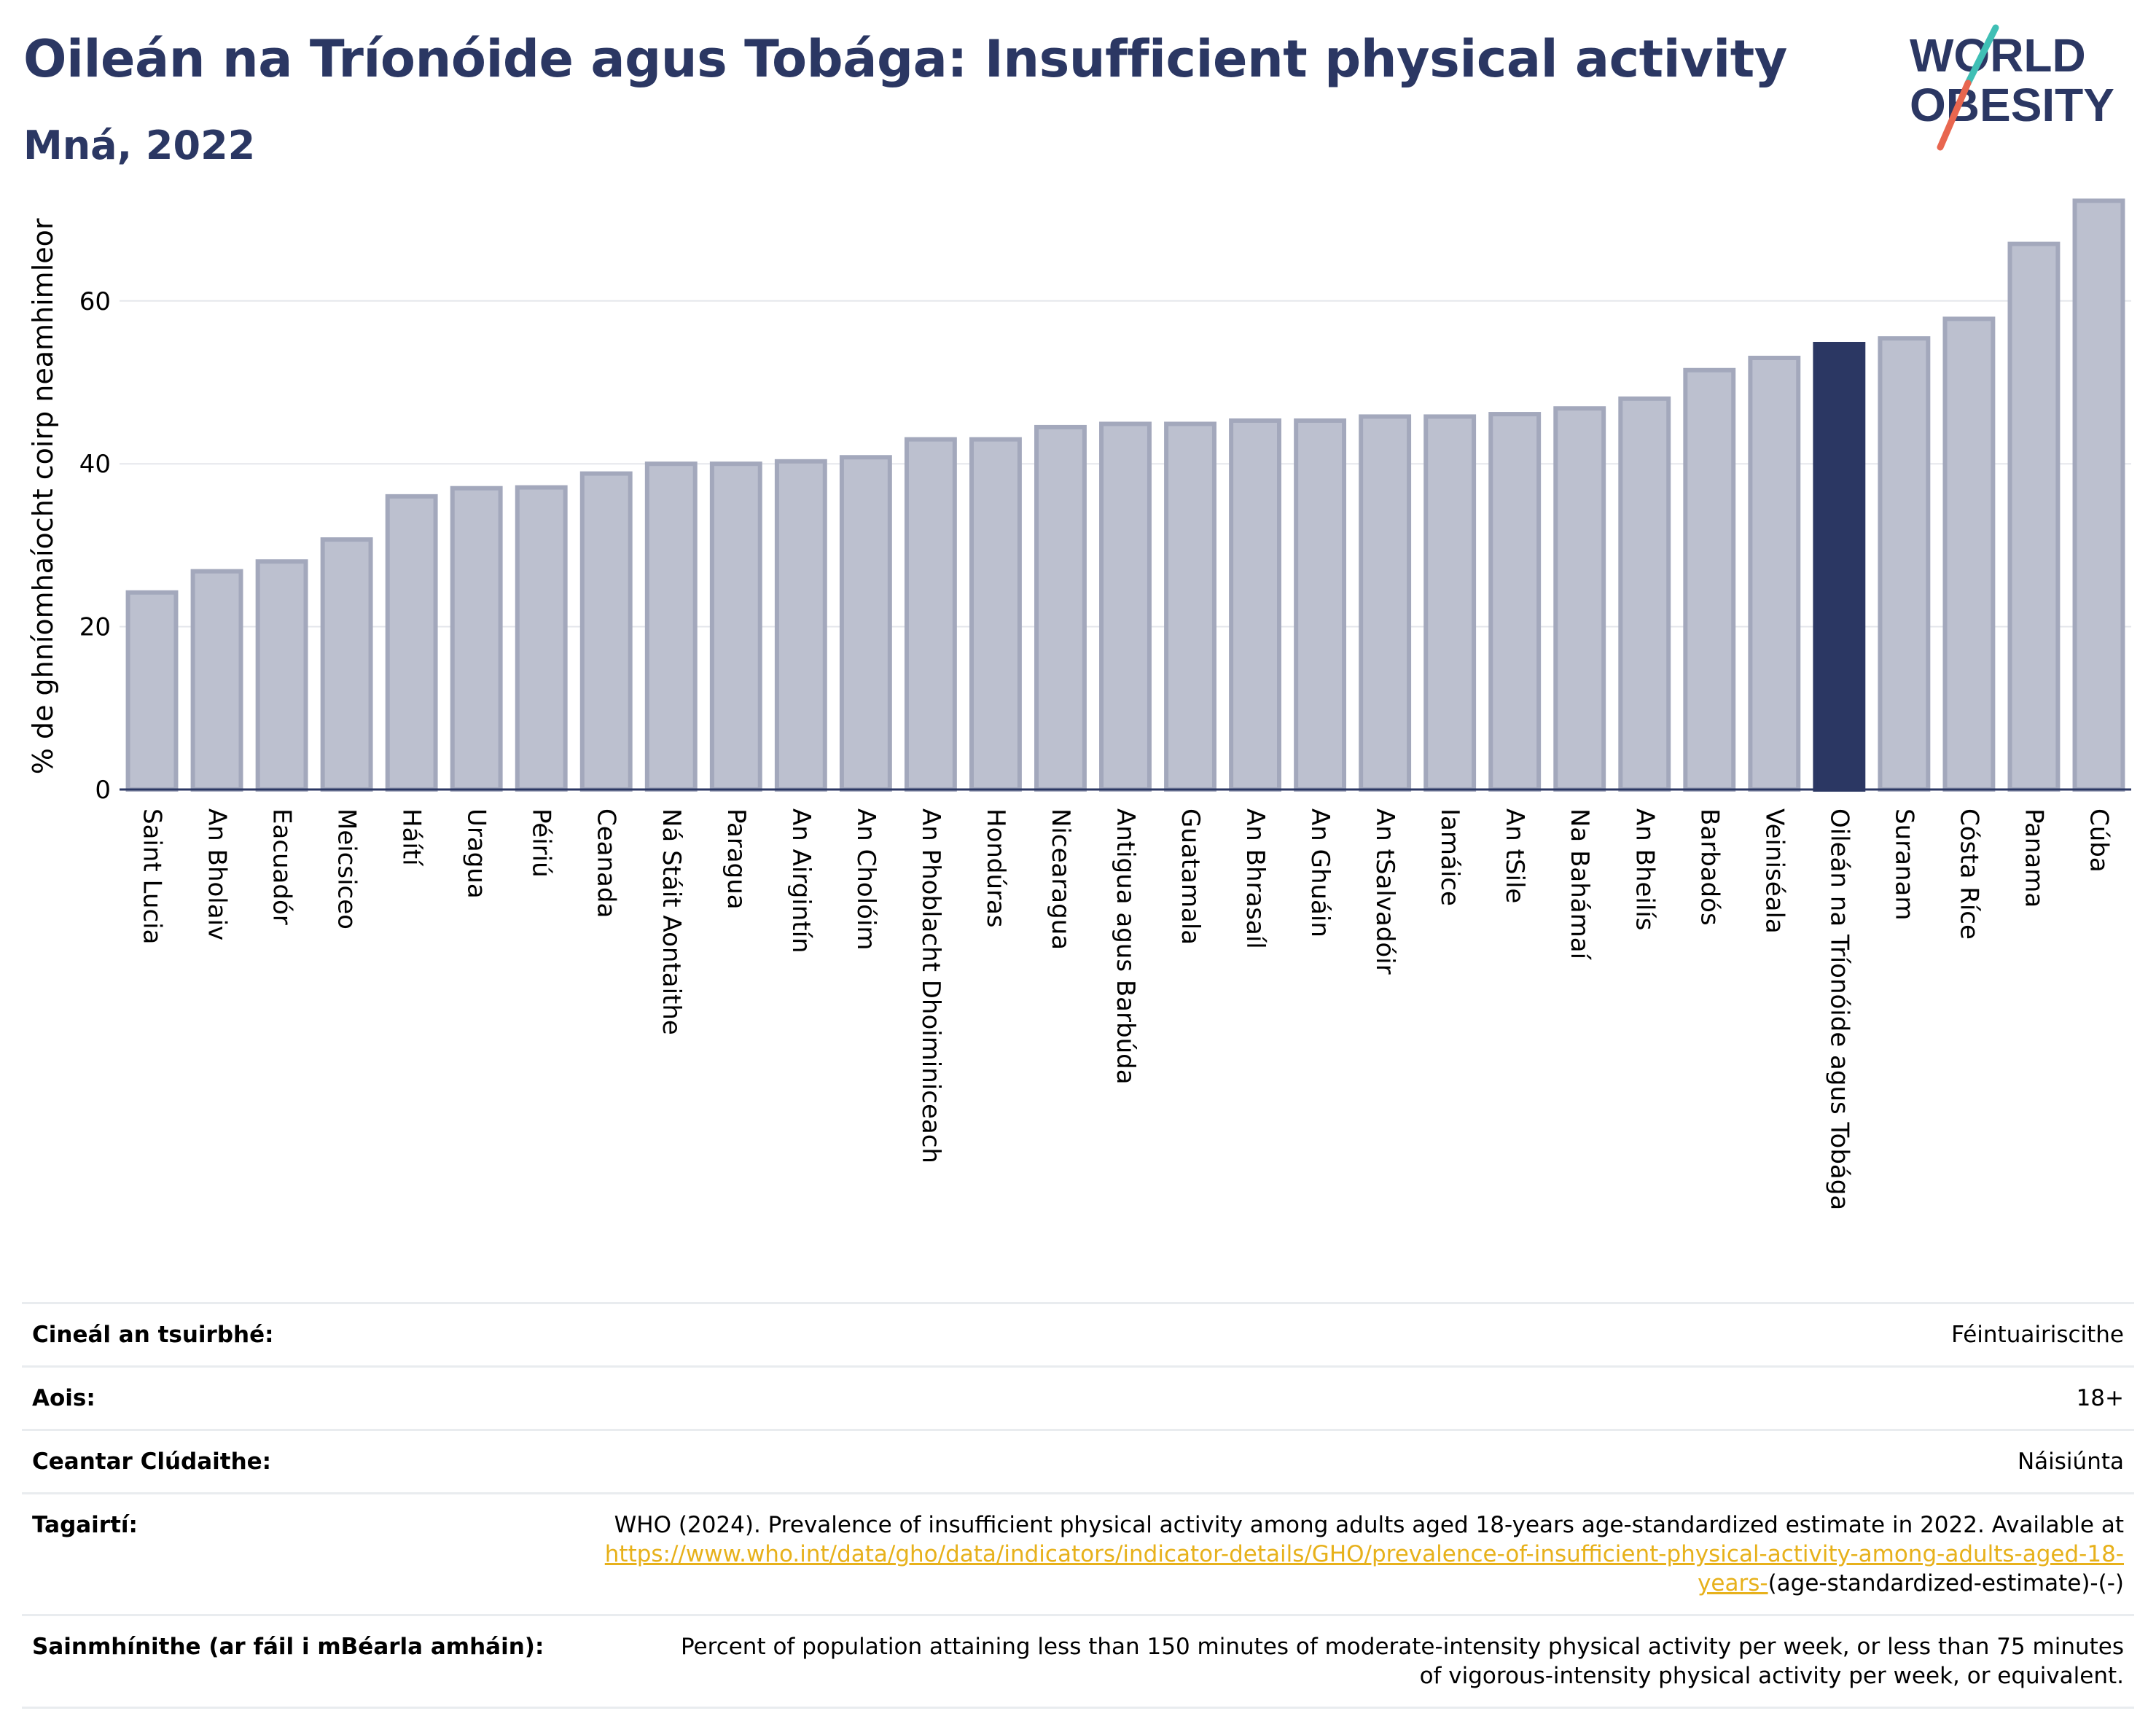  I want to click on x-tick-label: Háítí, so click(412, 837).